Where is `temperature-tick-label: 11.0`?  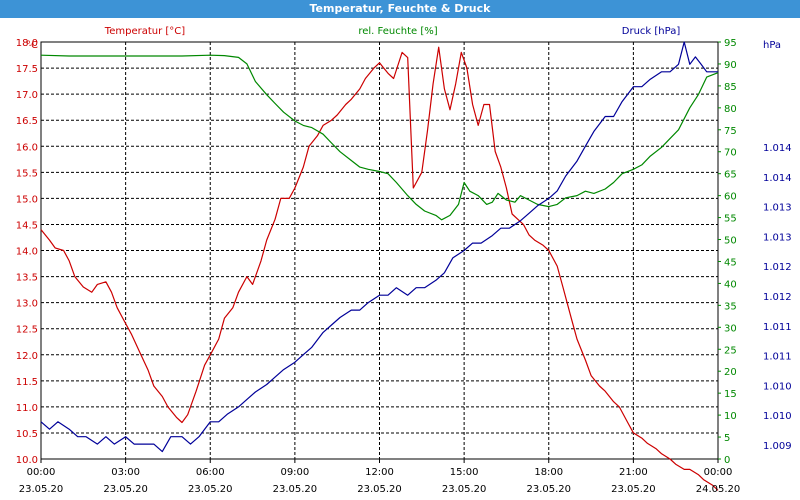 temperature-tick-label: 11.0 is located at coordinates (27, 408).